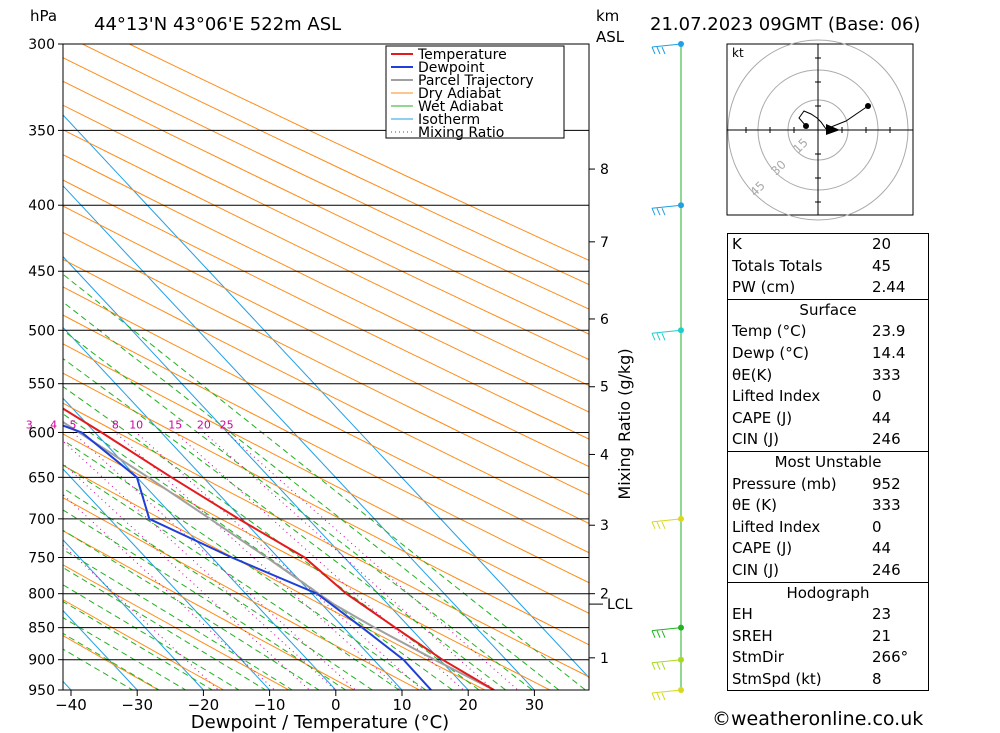 This screenshot has height=733, width=1000. I want to click on hodograph-unit: kt, so click(738, 53).